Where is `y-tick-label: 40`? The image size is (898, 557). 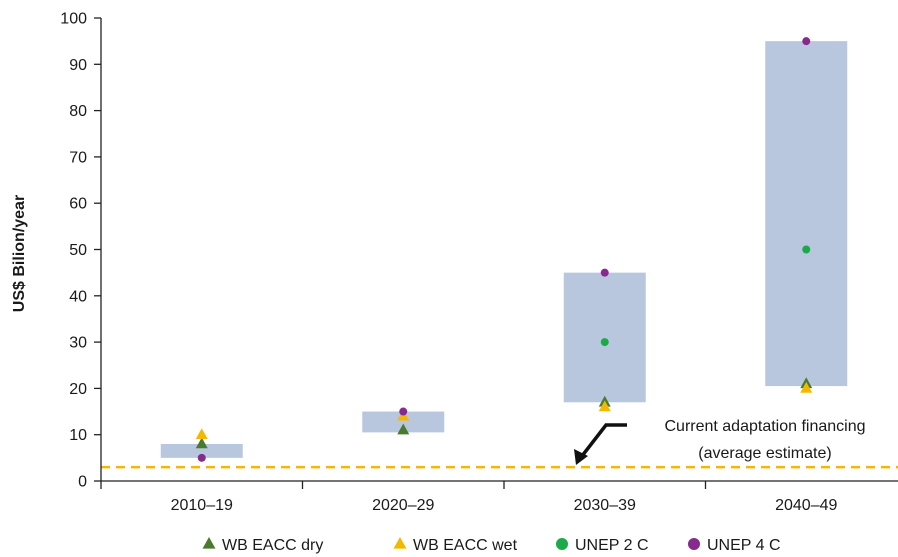
y-tick-label: 40 is located at coordinates (78, 296).